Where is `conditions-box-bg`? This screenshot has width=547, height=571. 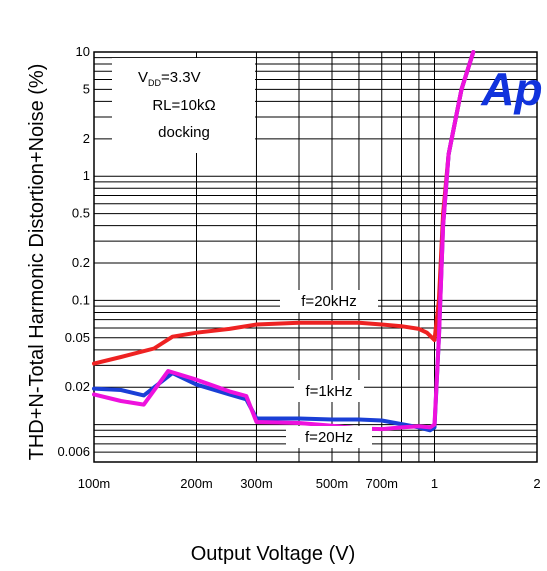 conditions-box-bg is located at coordinates (183, 105).